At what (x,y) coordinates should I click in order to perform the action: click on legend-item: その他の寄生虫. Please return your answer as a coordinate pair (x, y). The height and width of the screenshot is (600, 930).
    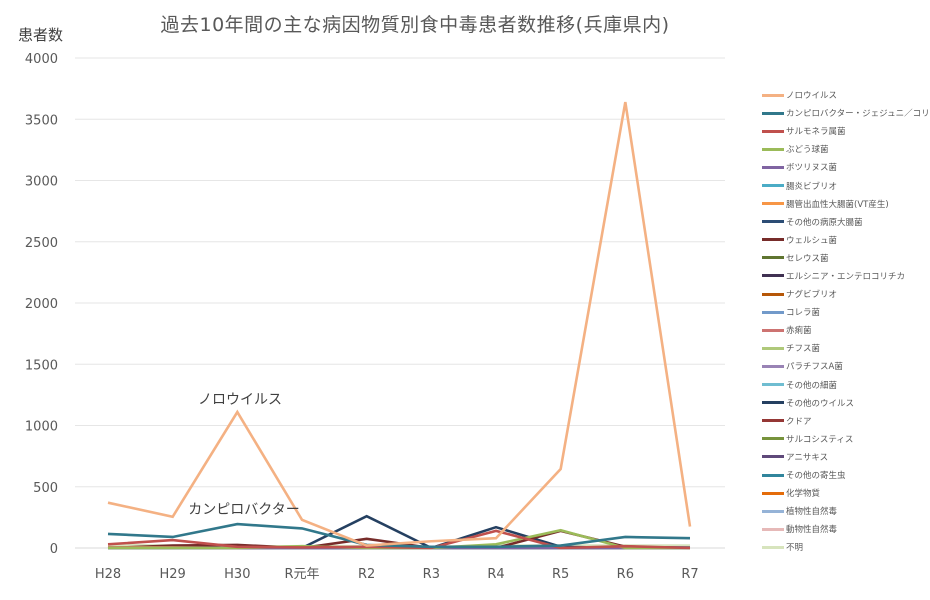
    Looking at the image, I should click on (846, 475).